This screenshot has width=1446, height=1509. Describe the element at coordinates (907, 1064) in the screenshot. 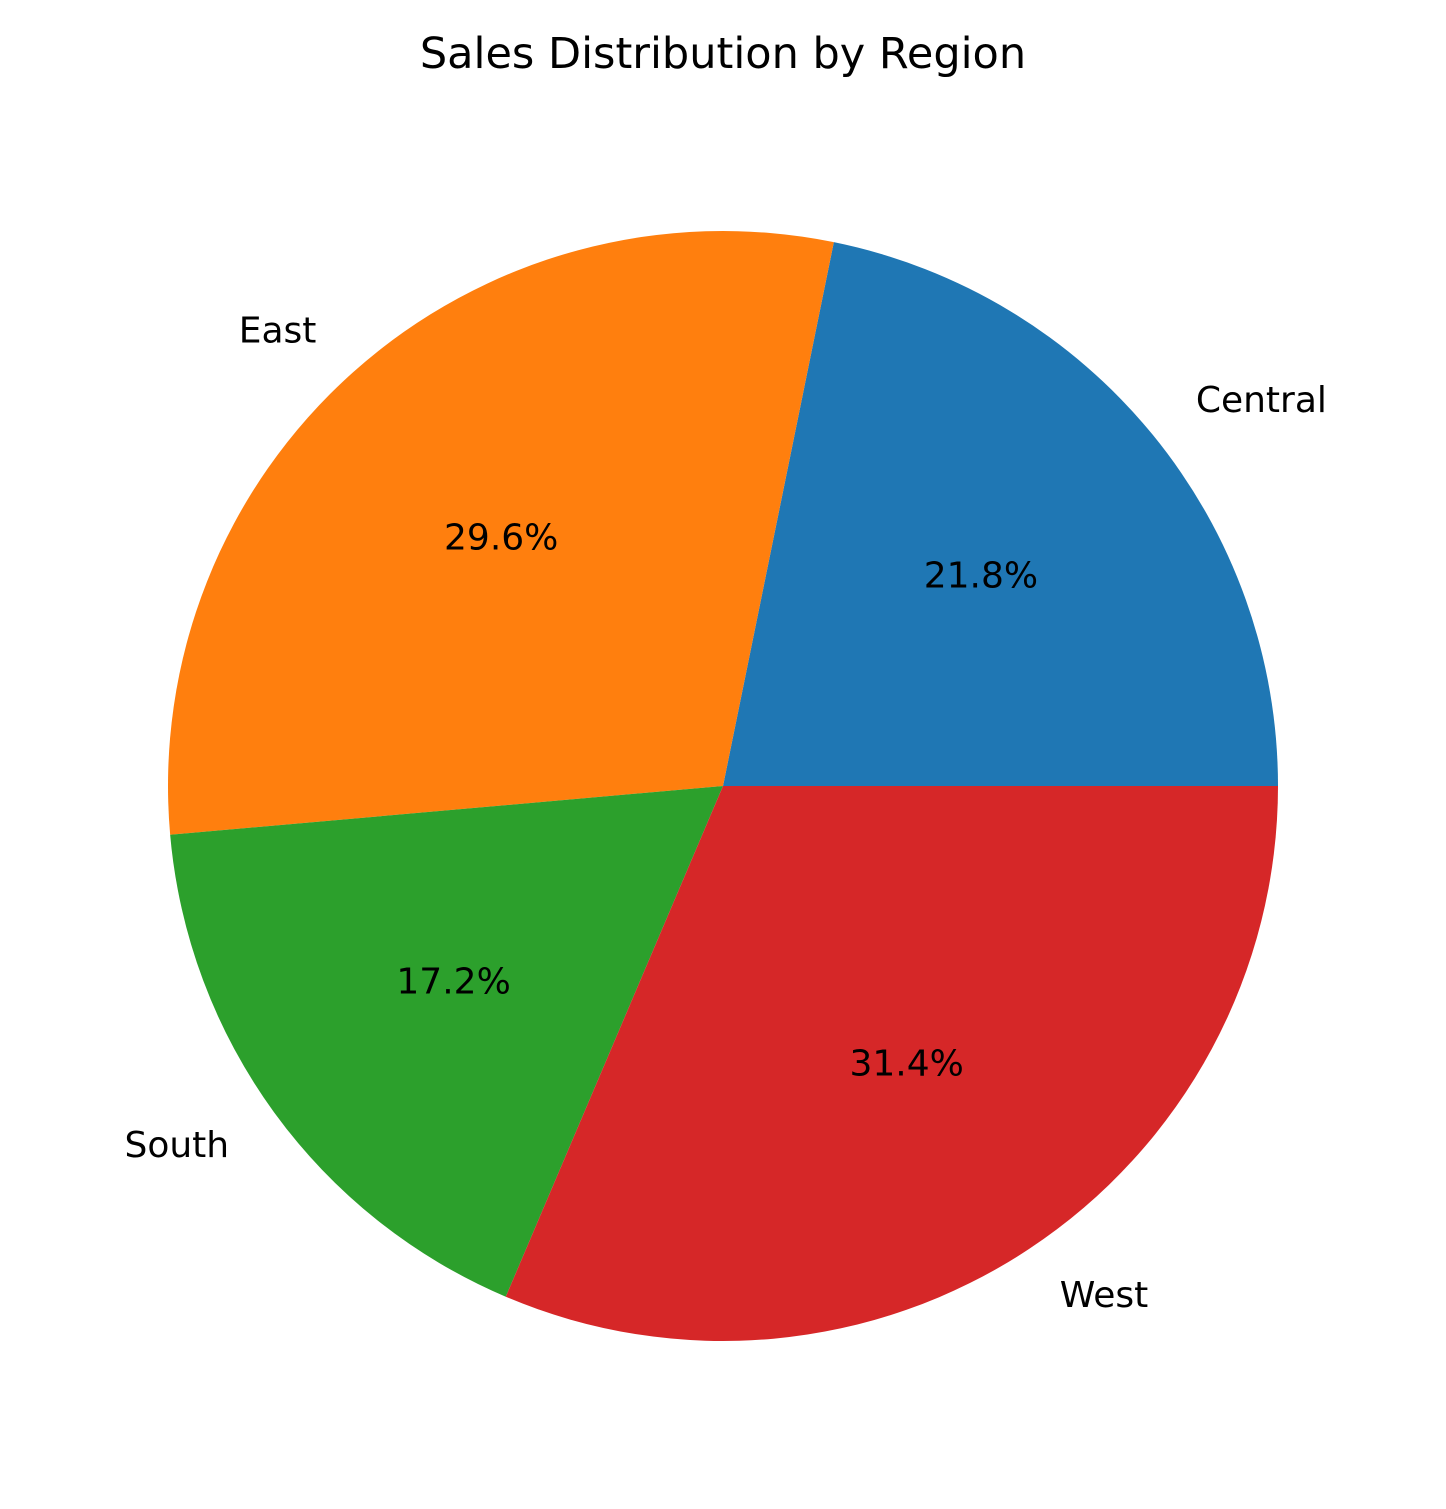

I see `pct-label-west: 31.4%` at that location.